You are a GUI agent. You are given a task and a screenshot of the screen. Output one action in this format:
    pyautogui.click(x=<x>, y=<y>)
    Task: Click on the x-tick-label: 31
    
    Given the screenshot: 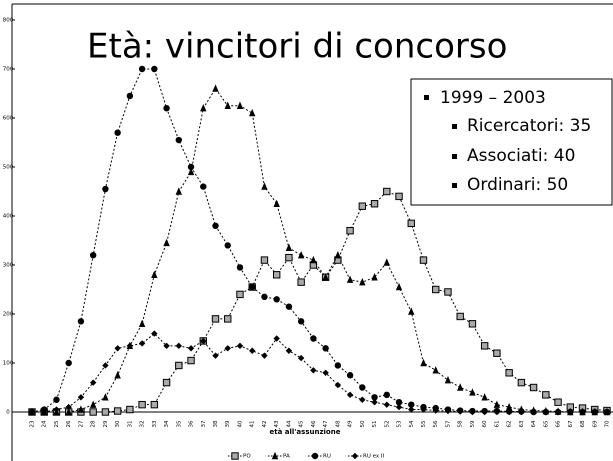 What is the action you would take?
    pyautogui.click(x=130, y=424)
    